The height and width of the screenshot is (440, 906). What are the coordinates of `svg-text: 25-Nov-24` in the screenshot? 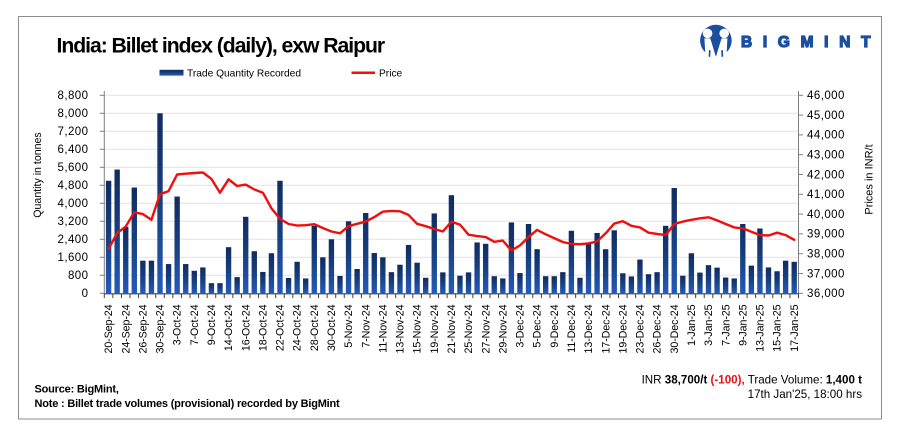 It's located at (469, 328).